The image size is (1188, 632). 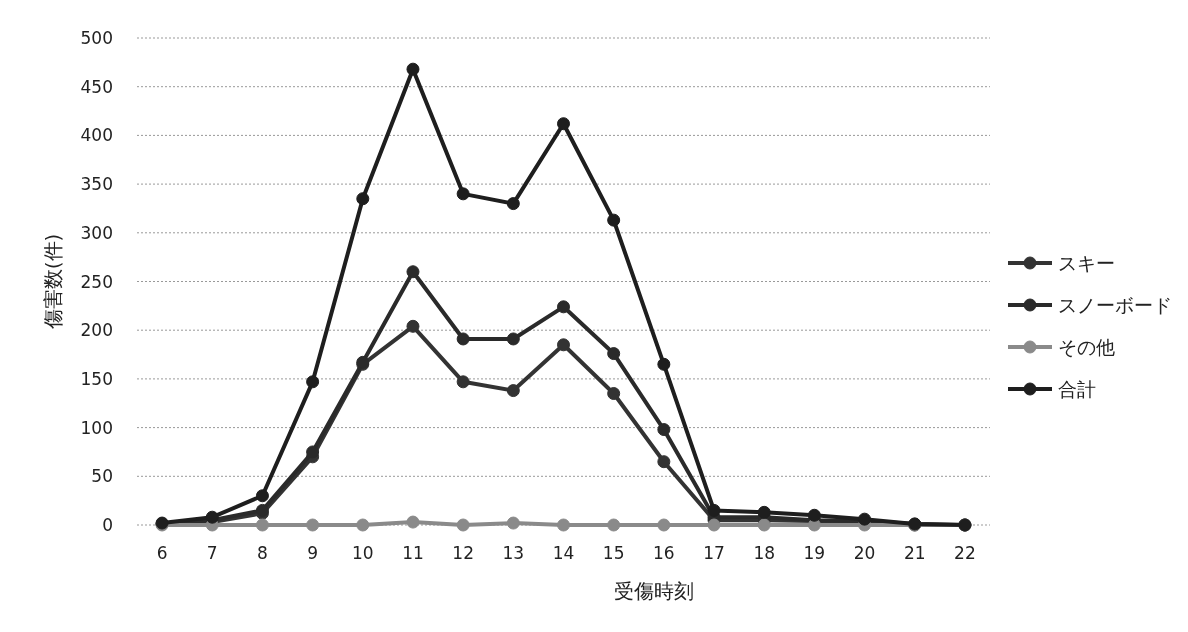 What do you see at coordinates (1086, 347) in the screenshot?
I see `legend-label: その他` at bounding box center [1086, 347].